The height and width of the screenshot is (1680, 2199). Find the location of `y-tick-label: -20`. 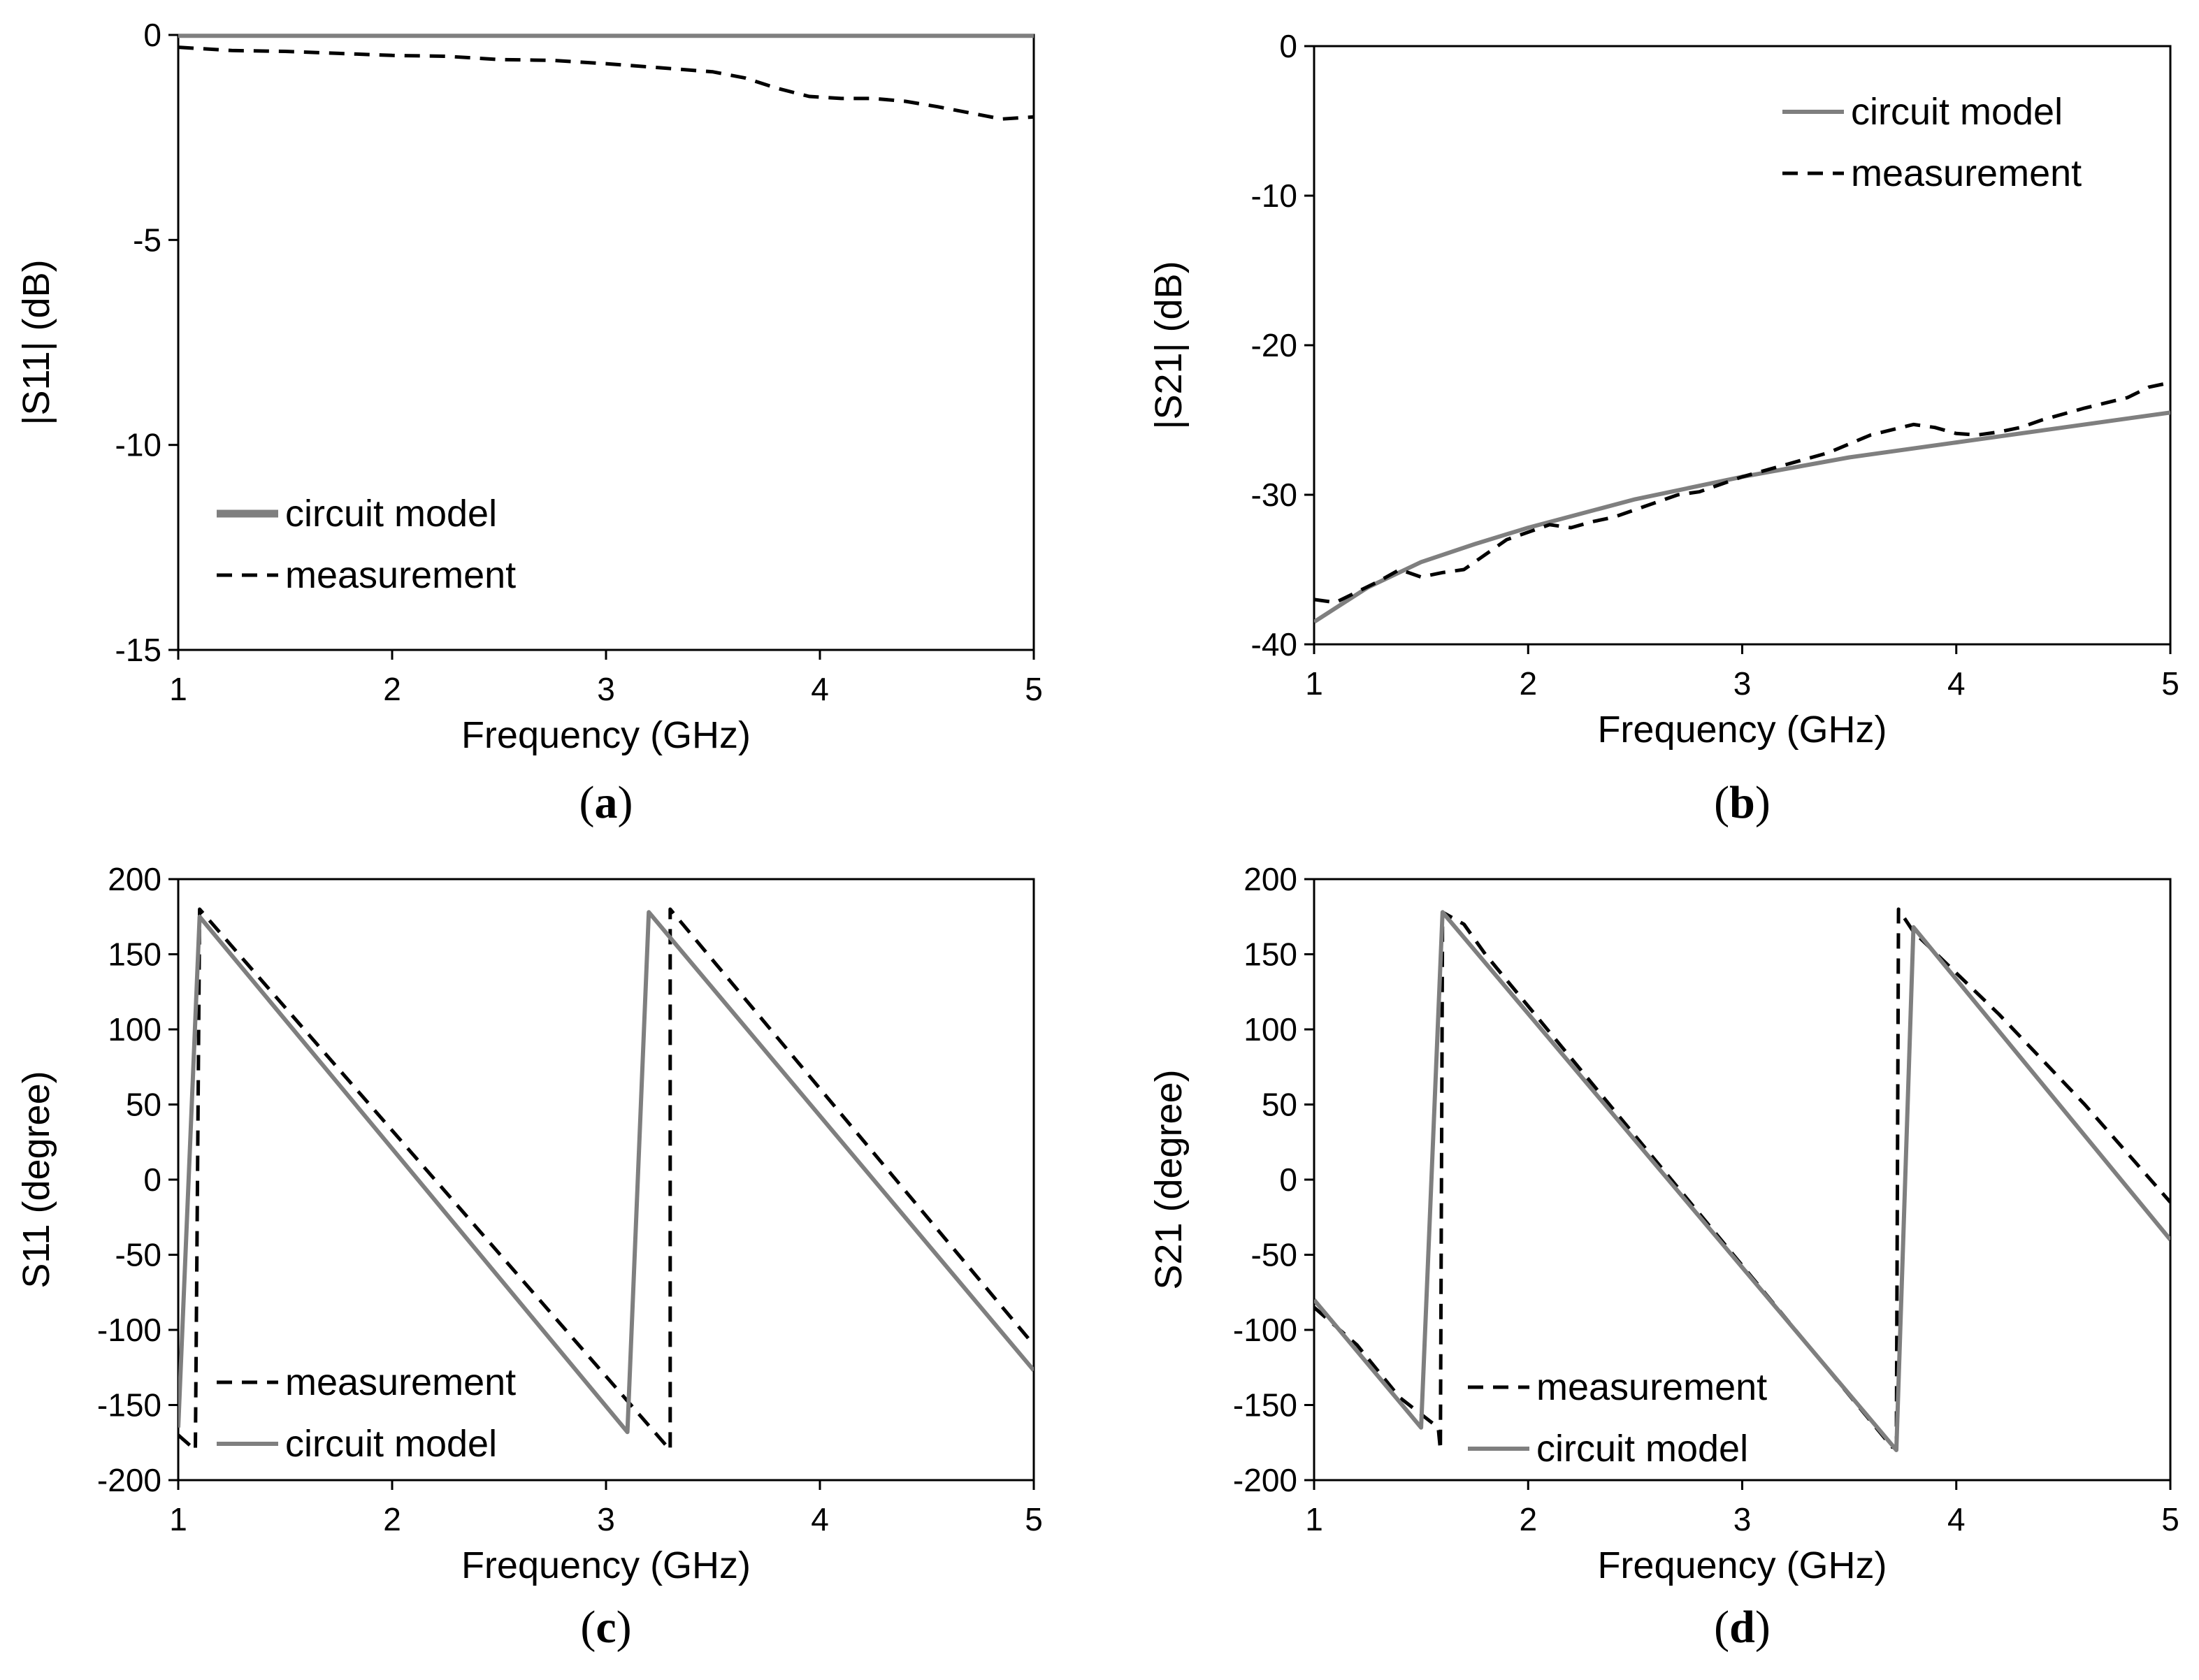

y-tick-label: -20 is located at coordinates (1274, 345).